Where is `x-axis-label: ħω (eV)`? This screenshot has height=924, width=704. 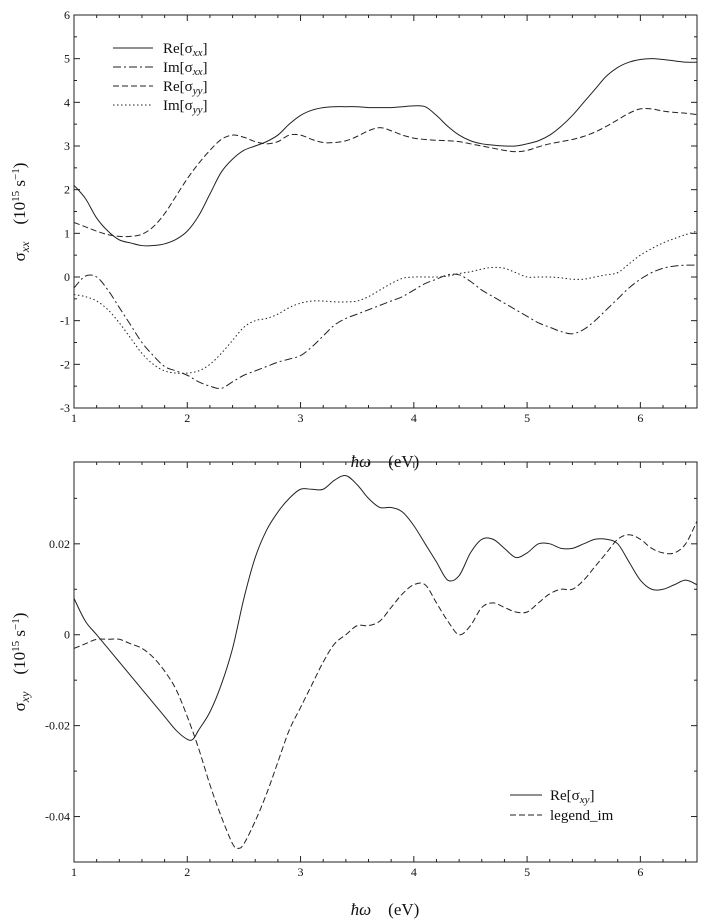 x-axis-label: ħω (eV) is located at coordinates (385, 909).